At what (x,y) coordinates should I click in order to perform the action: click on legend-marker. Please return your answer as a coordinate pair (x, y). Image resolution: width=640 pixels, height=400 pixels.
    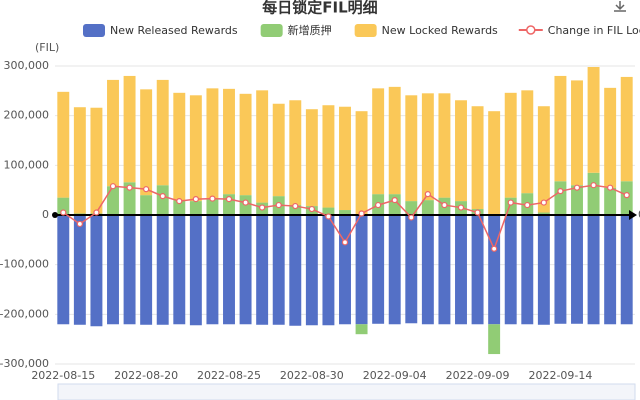
    Looking at the image, I should click on (531, 30).